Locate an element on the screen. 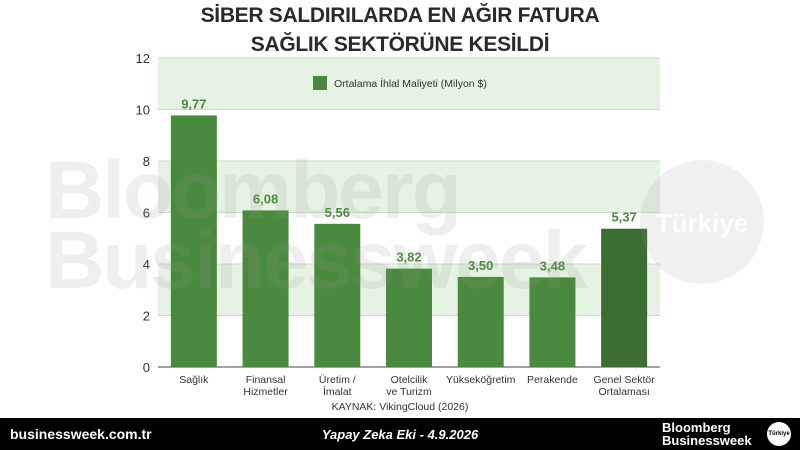 This screenshot has width=800, height=450. x-category-label: Sağlık is located at coordinates (194, 380).